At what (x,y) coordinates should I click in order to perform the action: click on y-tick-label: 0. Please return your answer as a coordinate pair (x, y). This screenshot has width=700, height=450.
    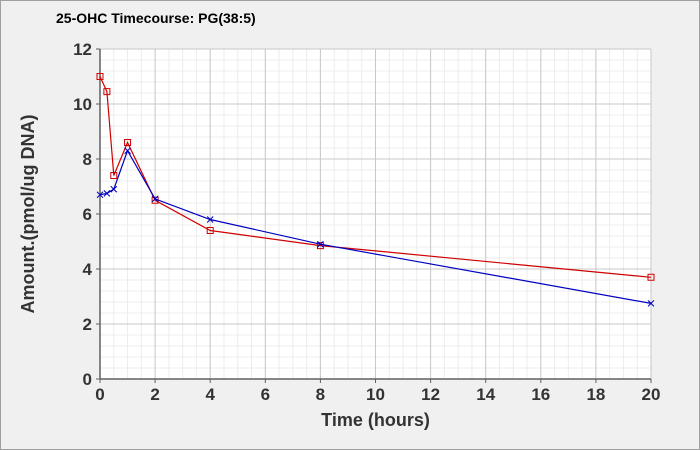
    Looking at the image, I should click on (87, 379).